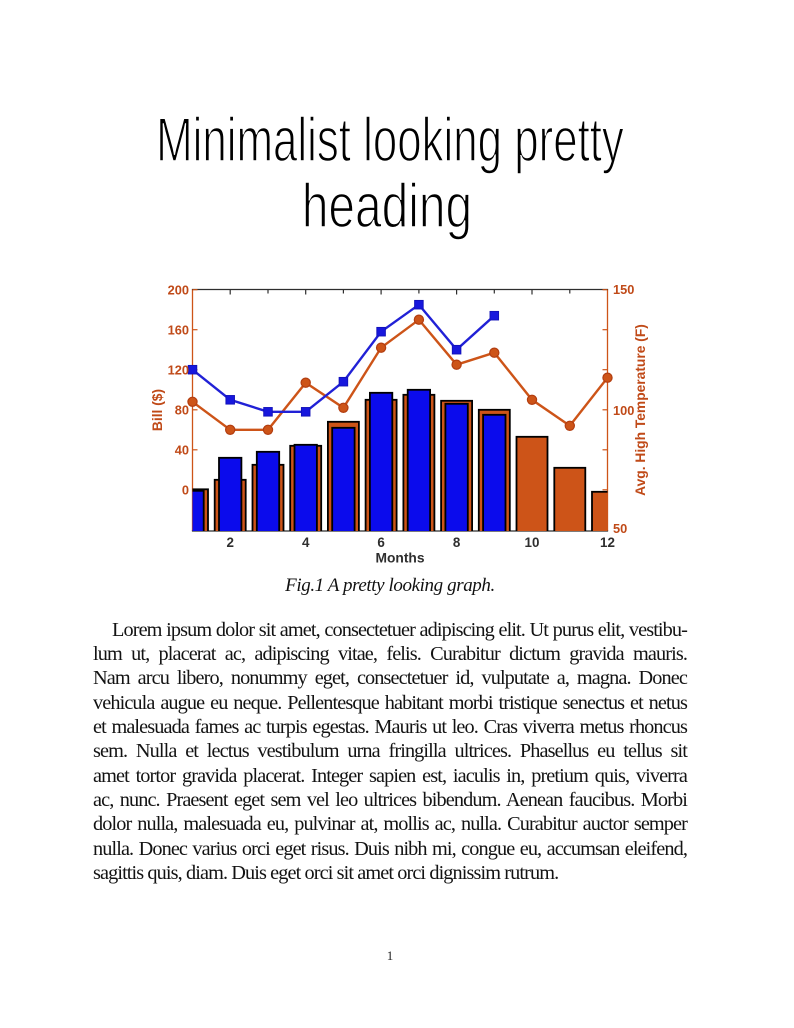 The image size is (794, 1028). Describe the element at coordinates (532, 542) in the screenshot. I see `svg-text: 10` at that location.